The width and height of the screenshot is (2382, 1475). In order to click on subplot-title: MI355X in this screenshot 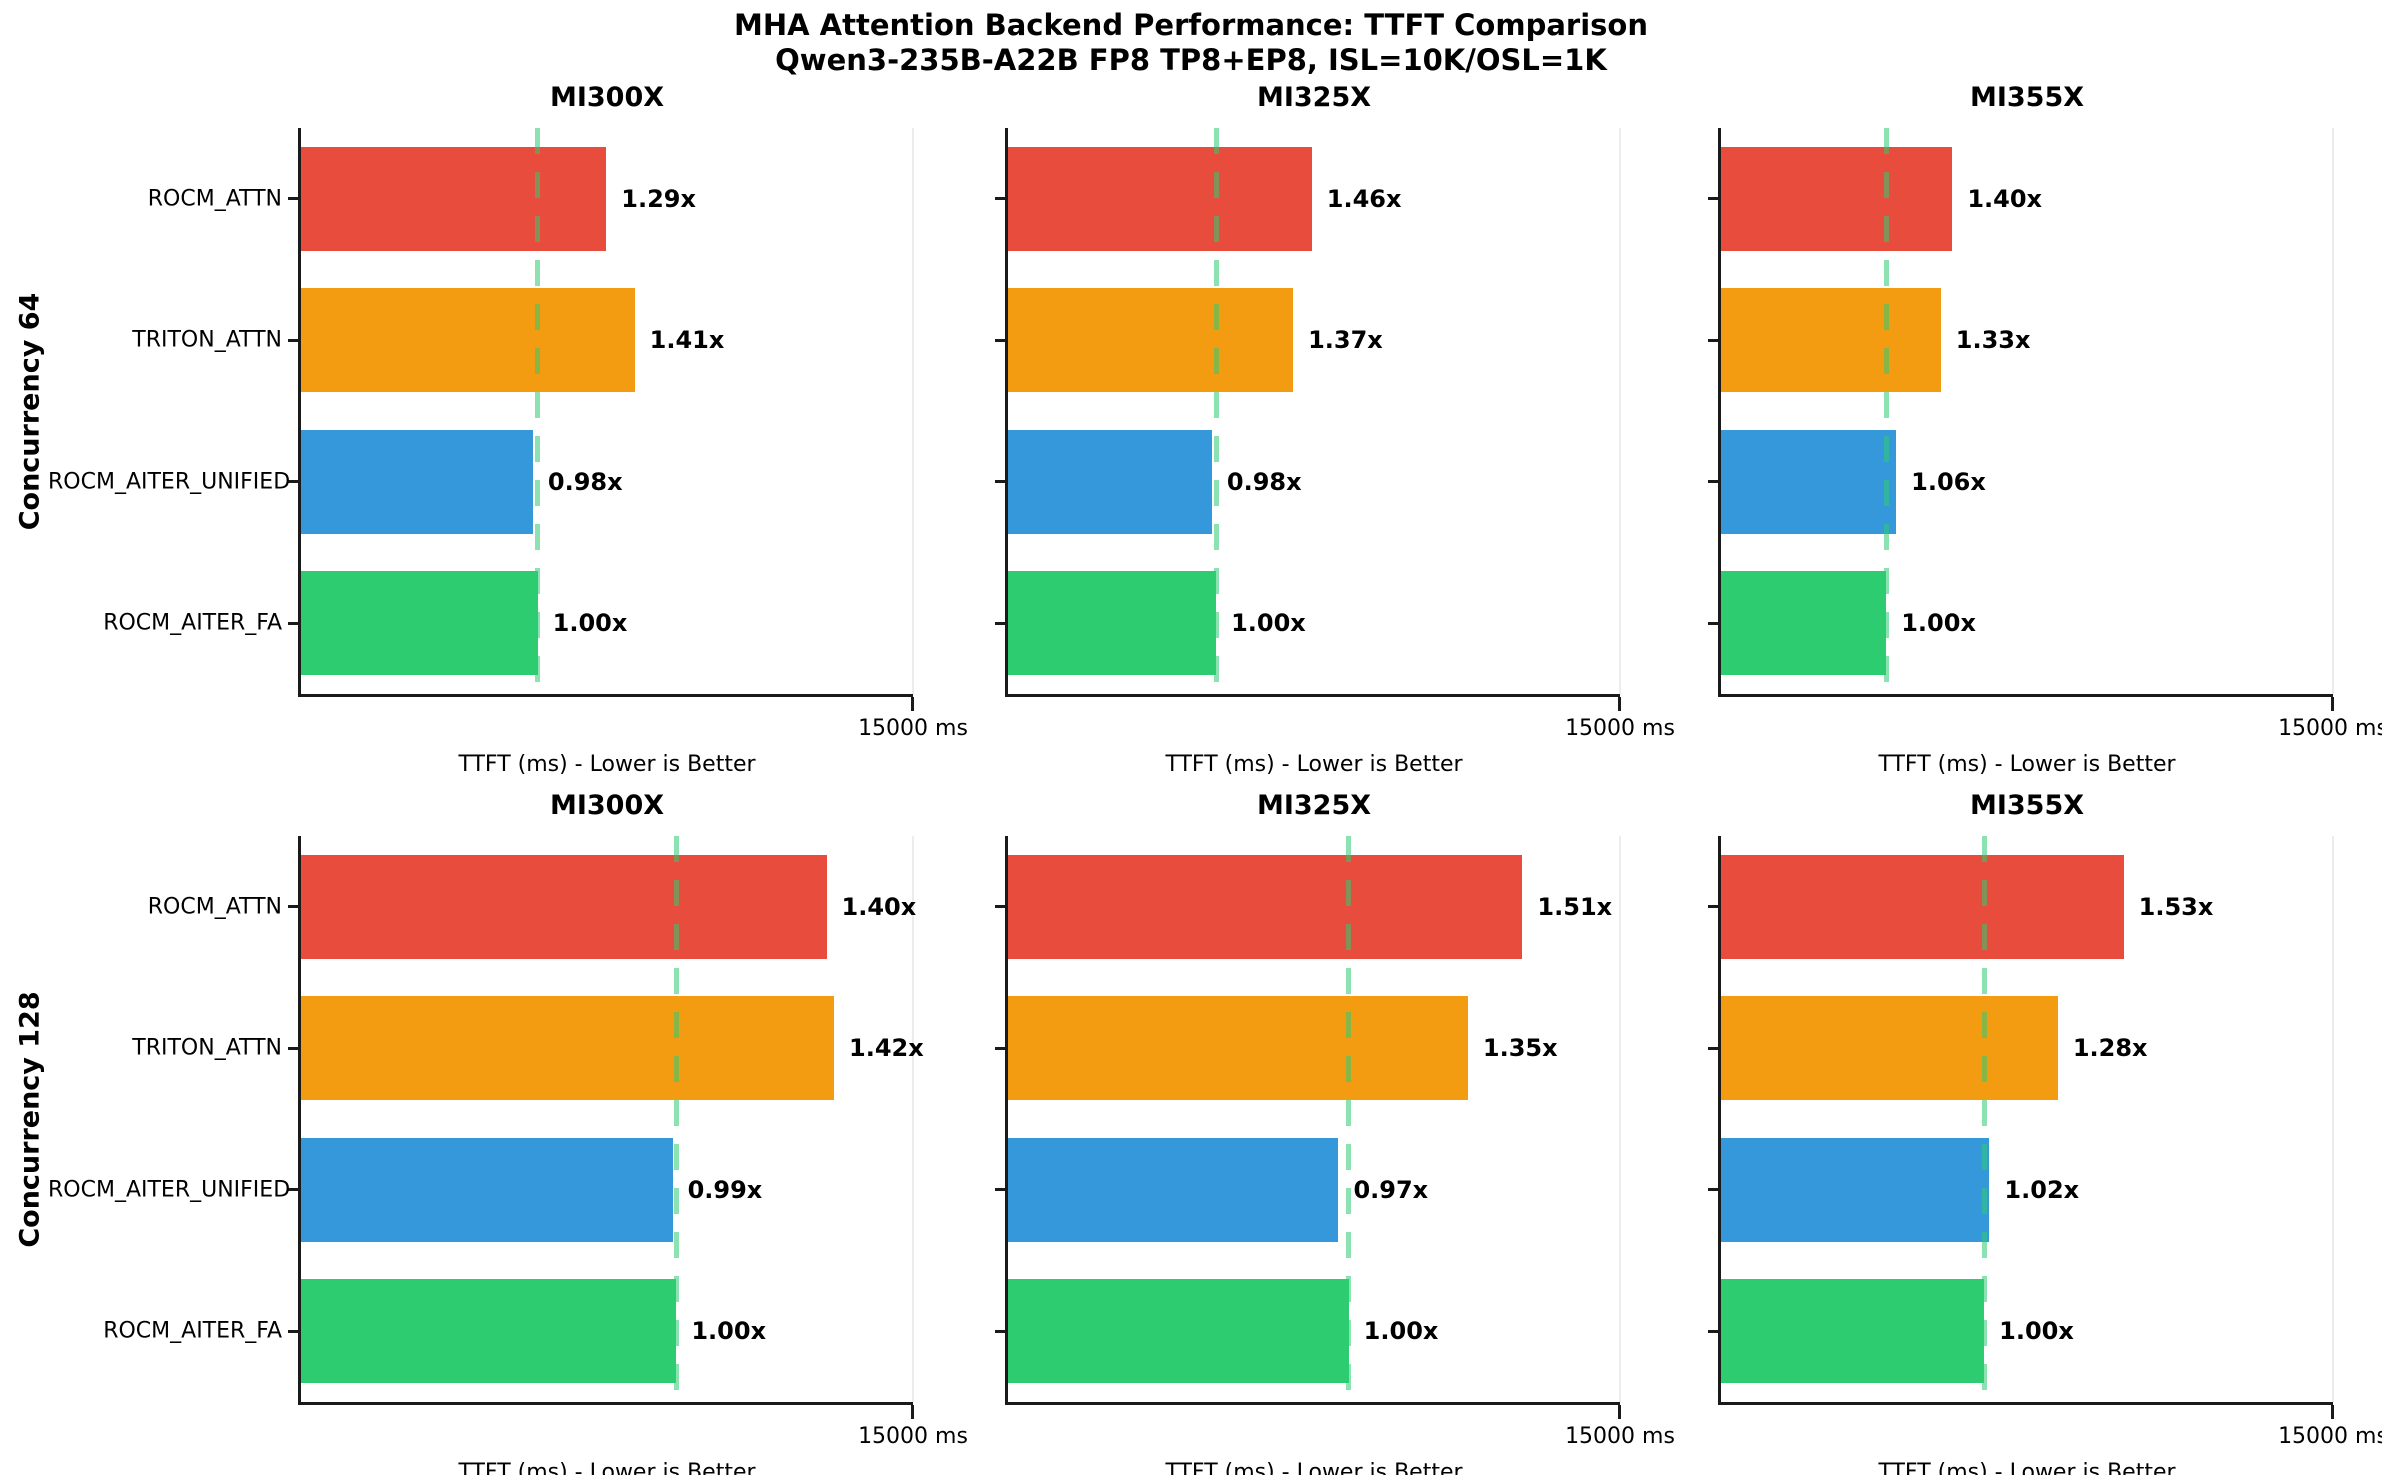, I will do `click(2027, 805)`.